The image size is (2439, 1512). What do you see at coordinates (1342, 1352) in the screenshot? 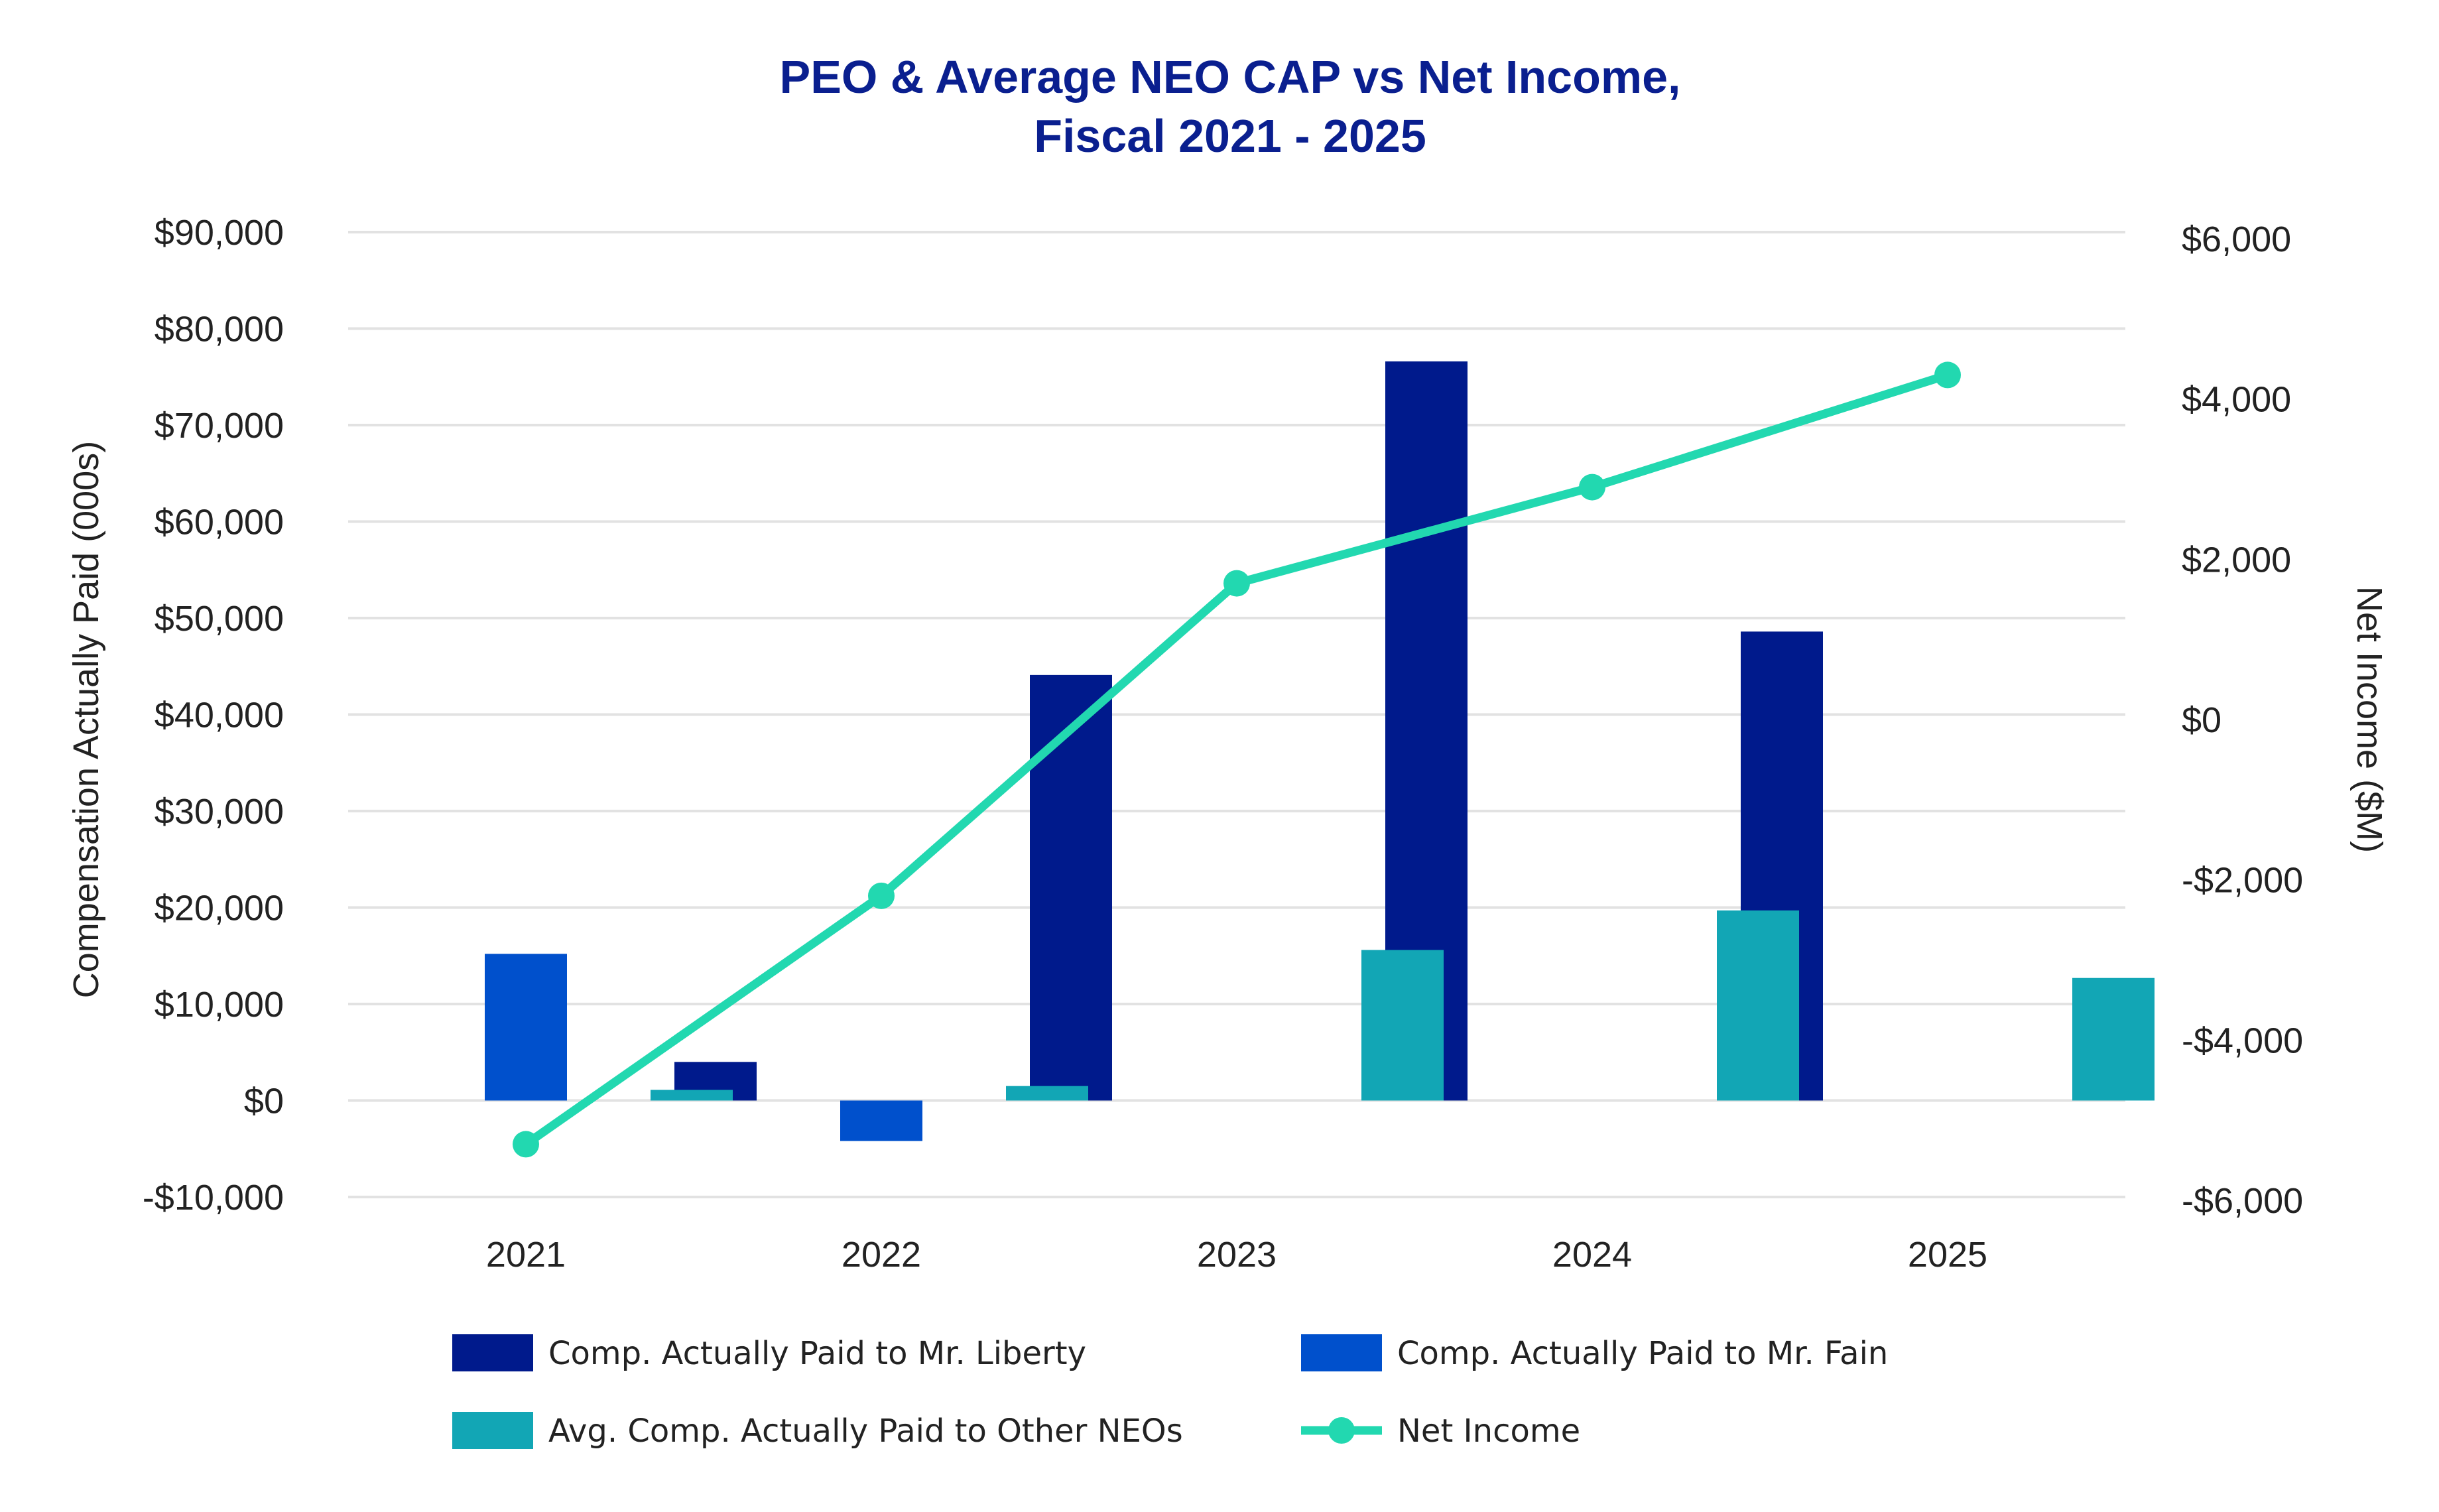
I see `legend-swatch-comp-actually-paid-to-mr-fain` at bounding box center [1342, 1352].